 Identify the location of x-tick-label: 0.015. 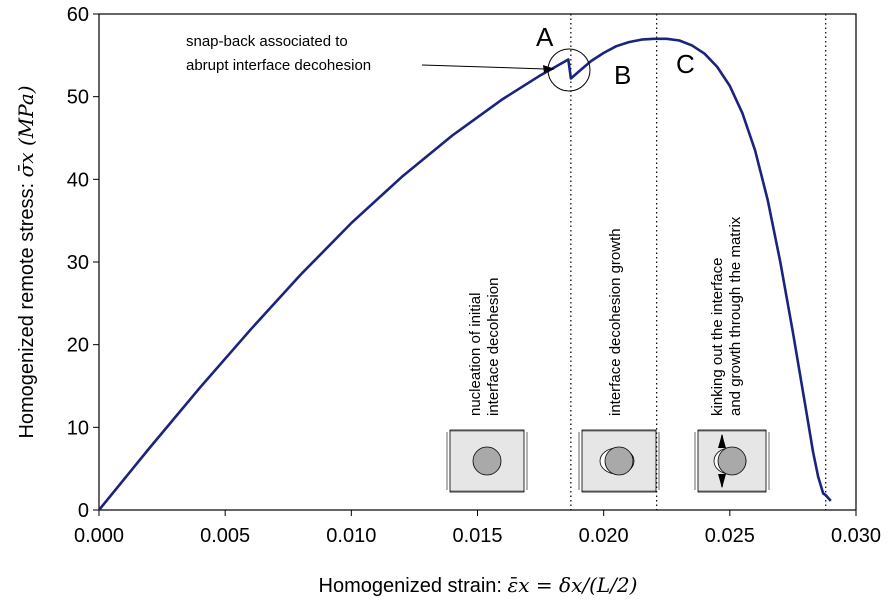
(477, 536).